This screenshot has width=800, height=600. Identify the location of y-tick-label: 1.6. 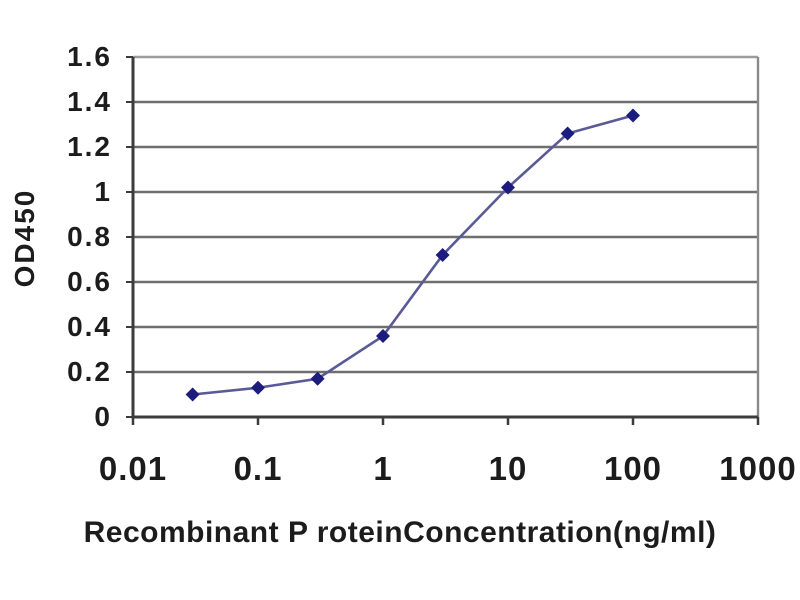
(89, 56).